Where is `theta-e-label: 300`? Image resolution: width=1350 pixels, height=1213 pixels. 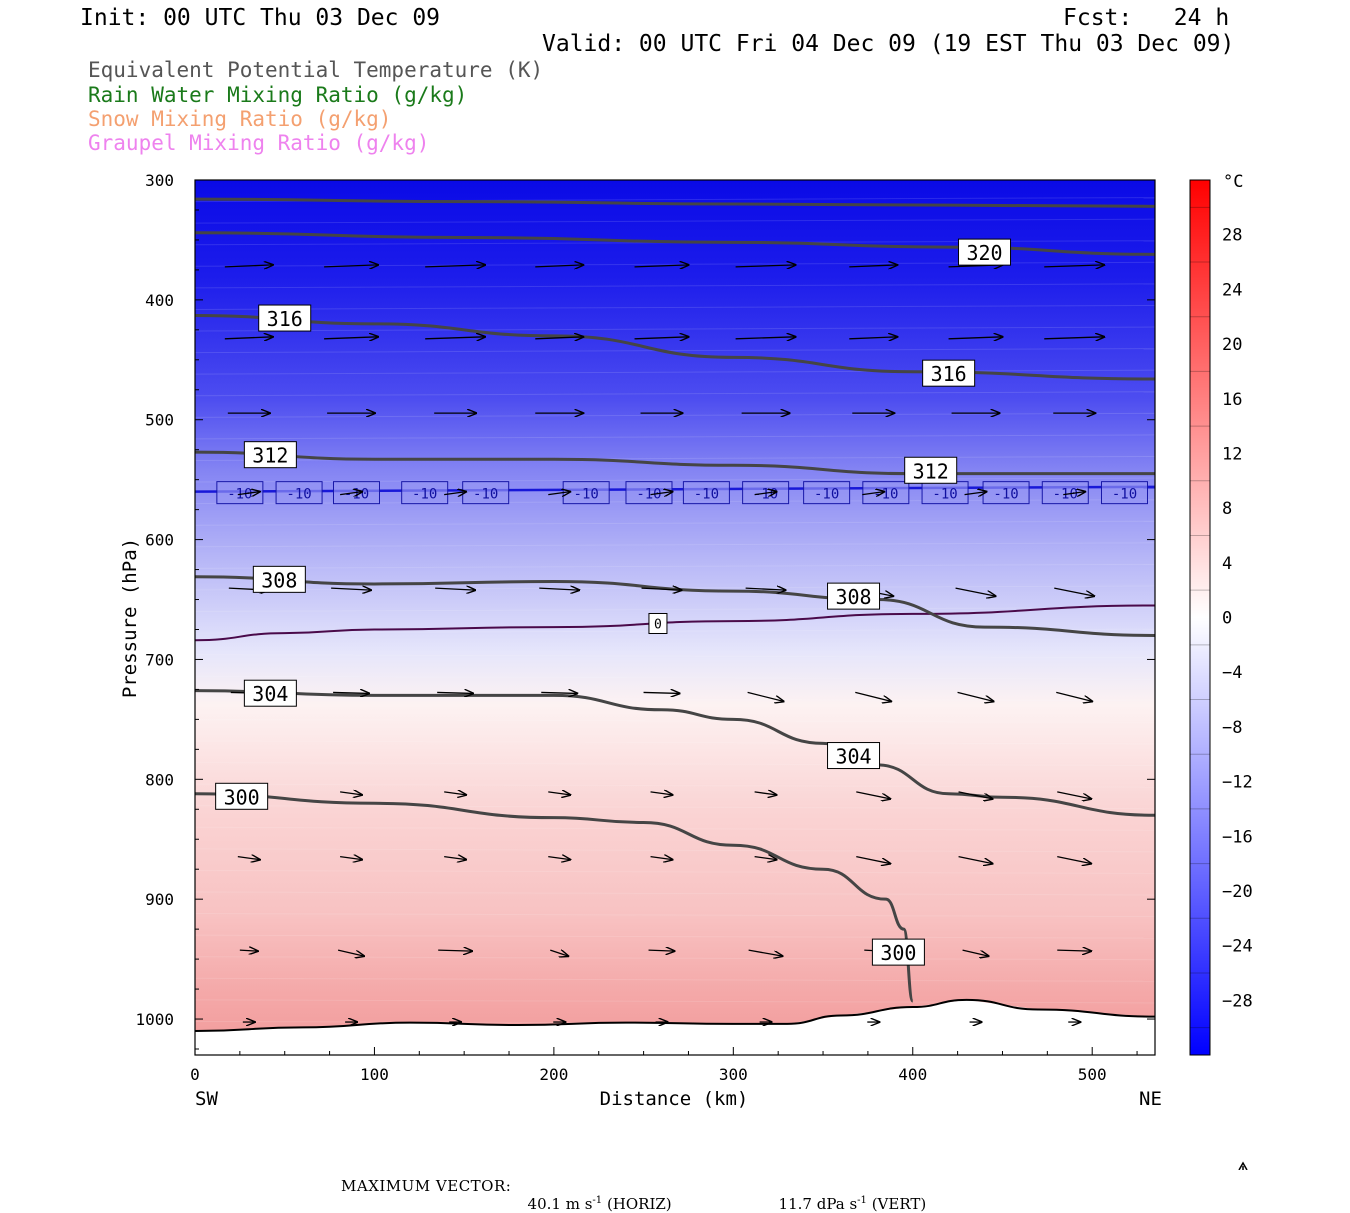 theta-e-label: 300 is located at coordinates (898, 953).